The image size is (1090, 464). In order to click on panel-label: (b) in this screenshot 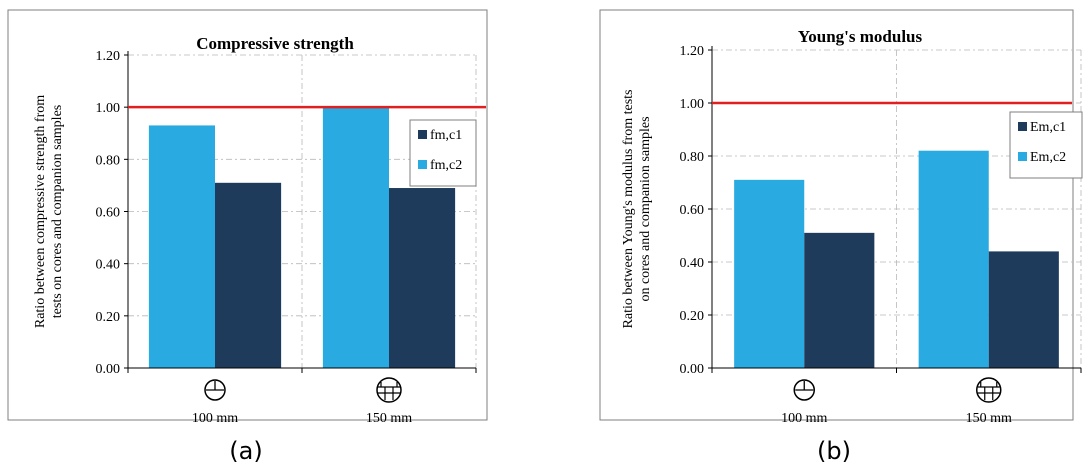, I will do `click(834, 450)`.